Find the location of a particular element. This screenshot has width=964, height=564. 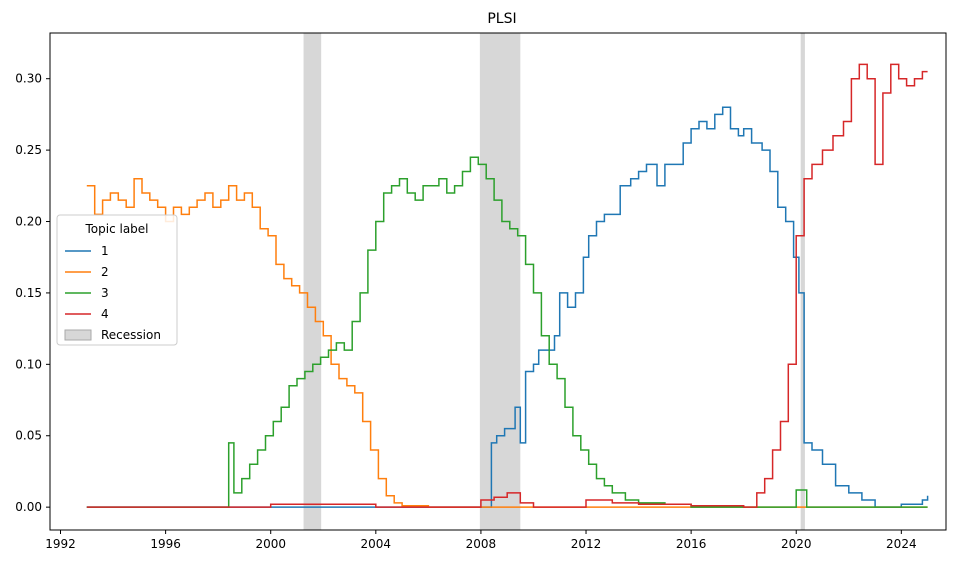

y-tick-label: 0.30 is located at coordinates (28, 79).